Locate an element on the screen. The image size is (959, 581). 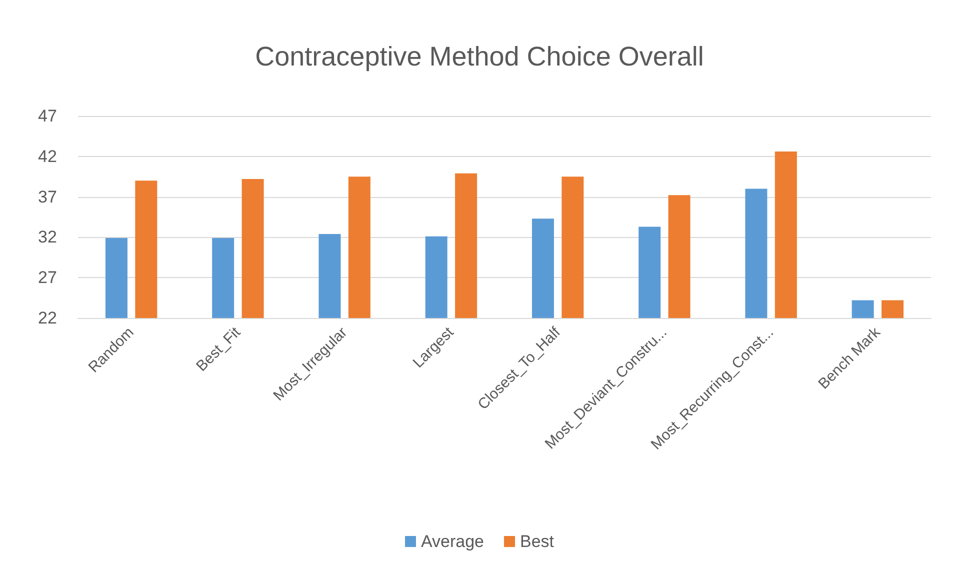
y-tick-label: 47 is located at coordinates (47, 116).